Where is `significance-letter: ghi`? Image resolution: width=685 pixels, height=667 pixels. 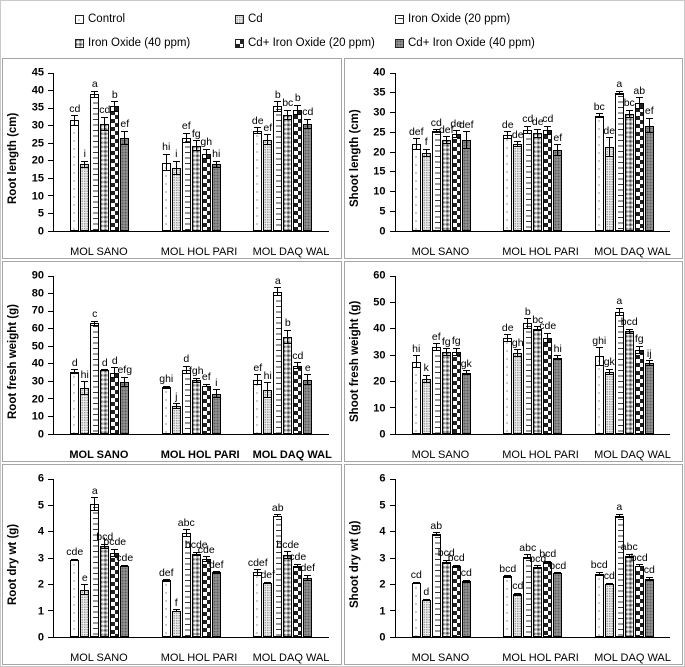
significance-letter: ghi is located at coordinates (599, 340).